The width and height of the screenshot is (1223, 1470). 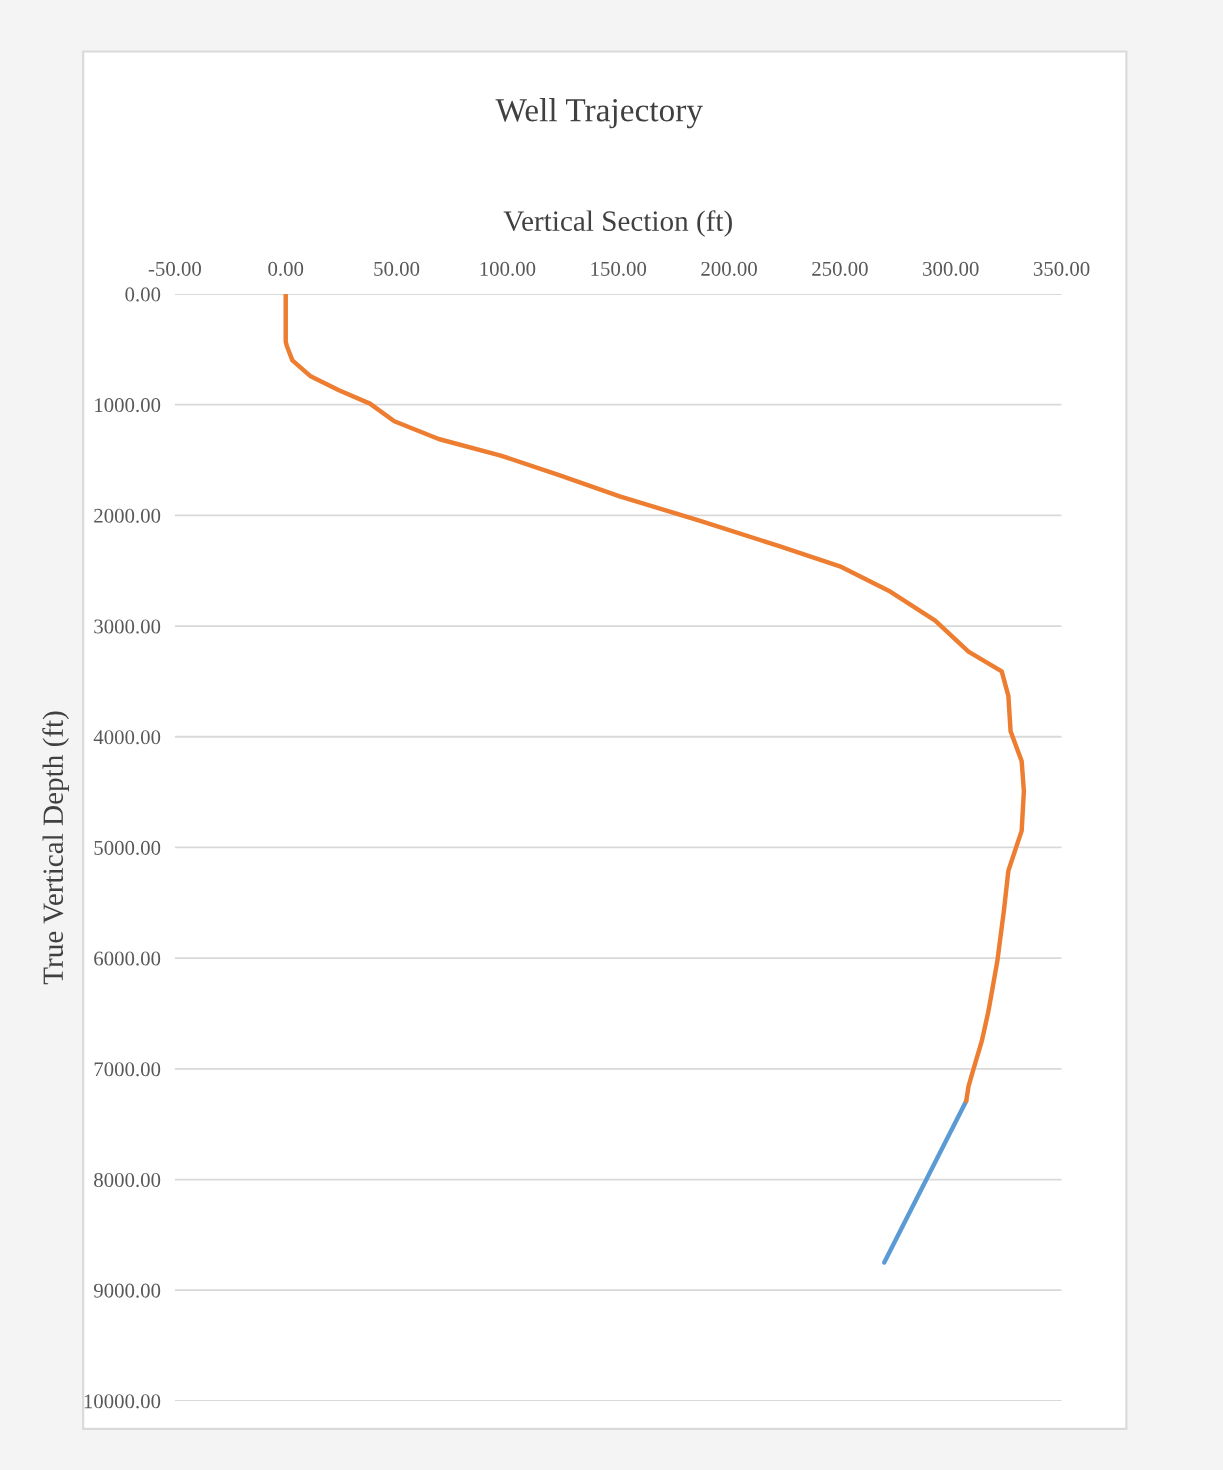 What do you see at coordinates (127, 1290) in the screenshot?
I see `y-tick-label: 9000.00` at bounding box center [127, 1290].